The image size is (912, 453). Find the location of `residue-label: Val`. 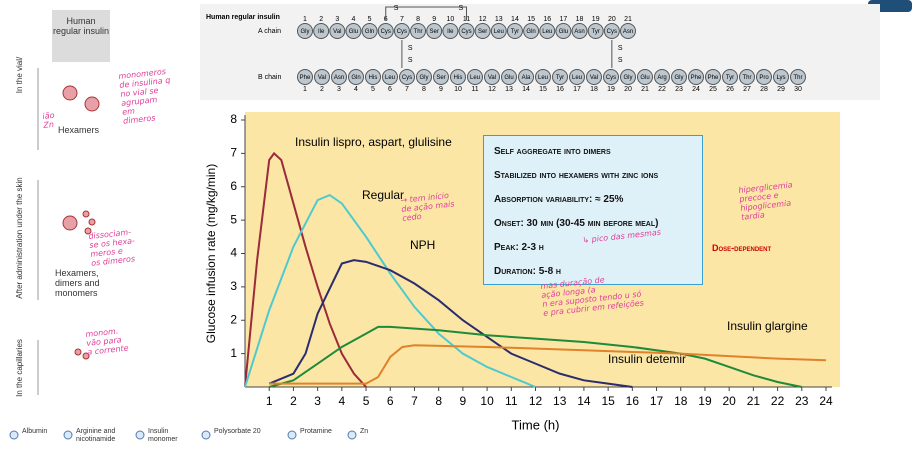

residue-label: Val is located at coordinates (322, 78).